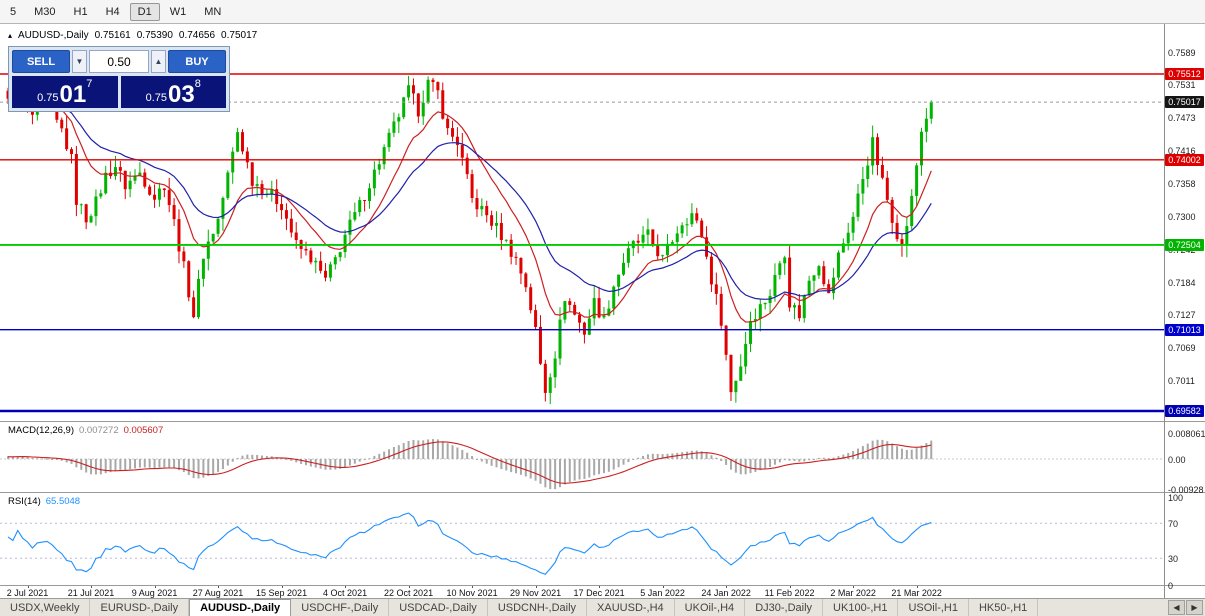  I want to click on date-axis-label: 4 Oct 2021, so click(345, 593).